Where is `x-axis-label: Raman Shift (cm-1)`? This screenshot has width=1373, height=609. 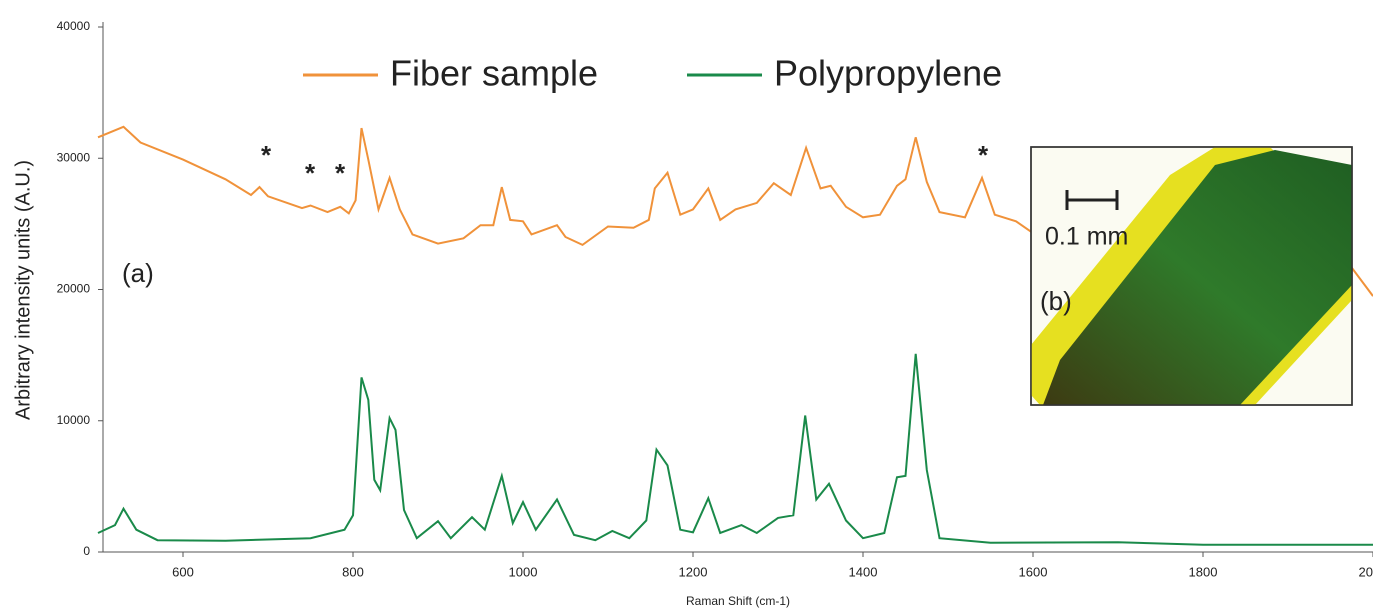 x-axis-label: Raman Shift (cm-1) is located at coordinates (738, 601).